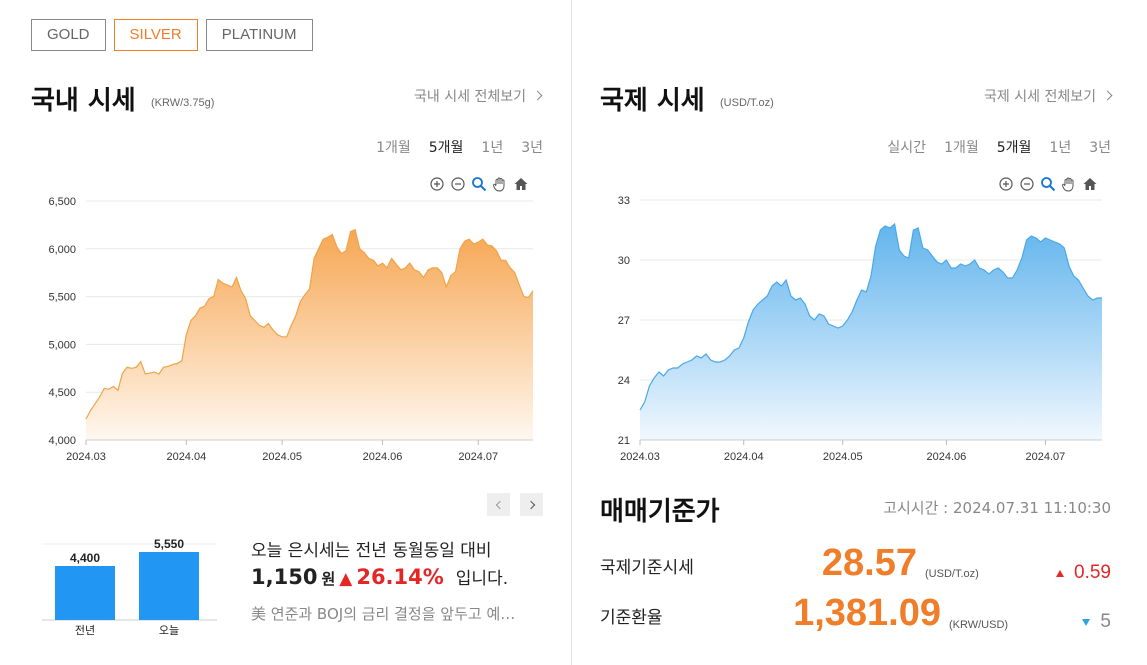 Image resolution: width=1147 pixels, height=665 pixels. I want to click on y-tick-label: 30, so click(624, 261).